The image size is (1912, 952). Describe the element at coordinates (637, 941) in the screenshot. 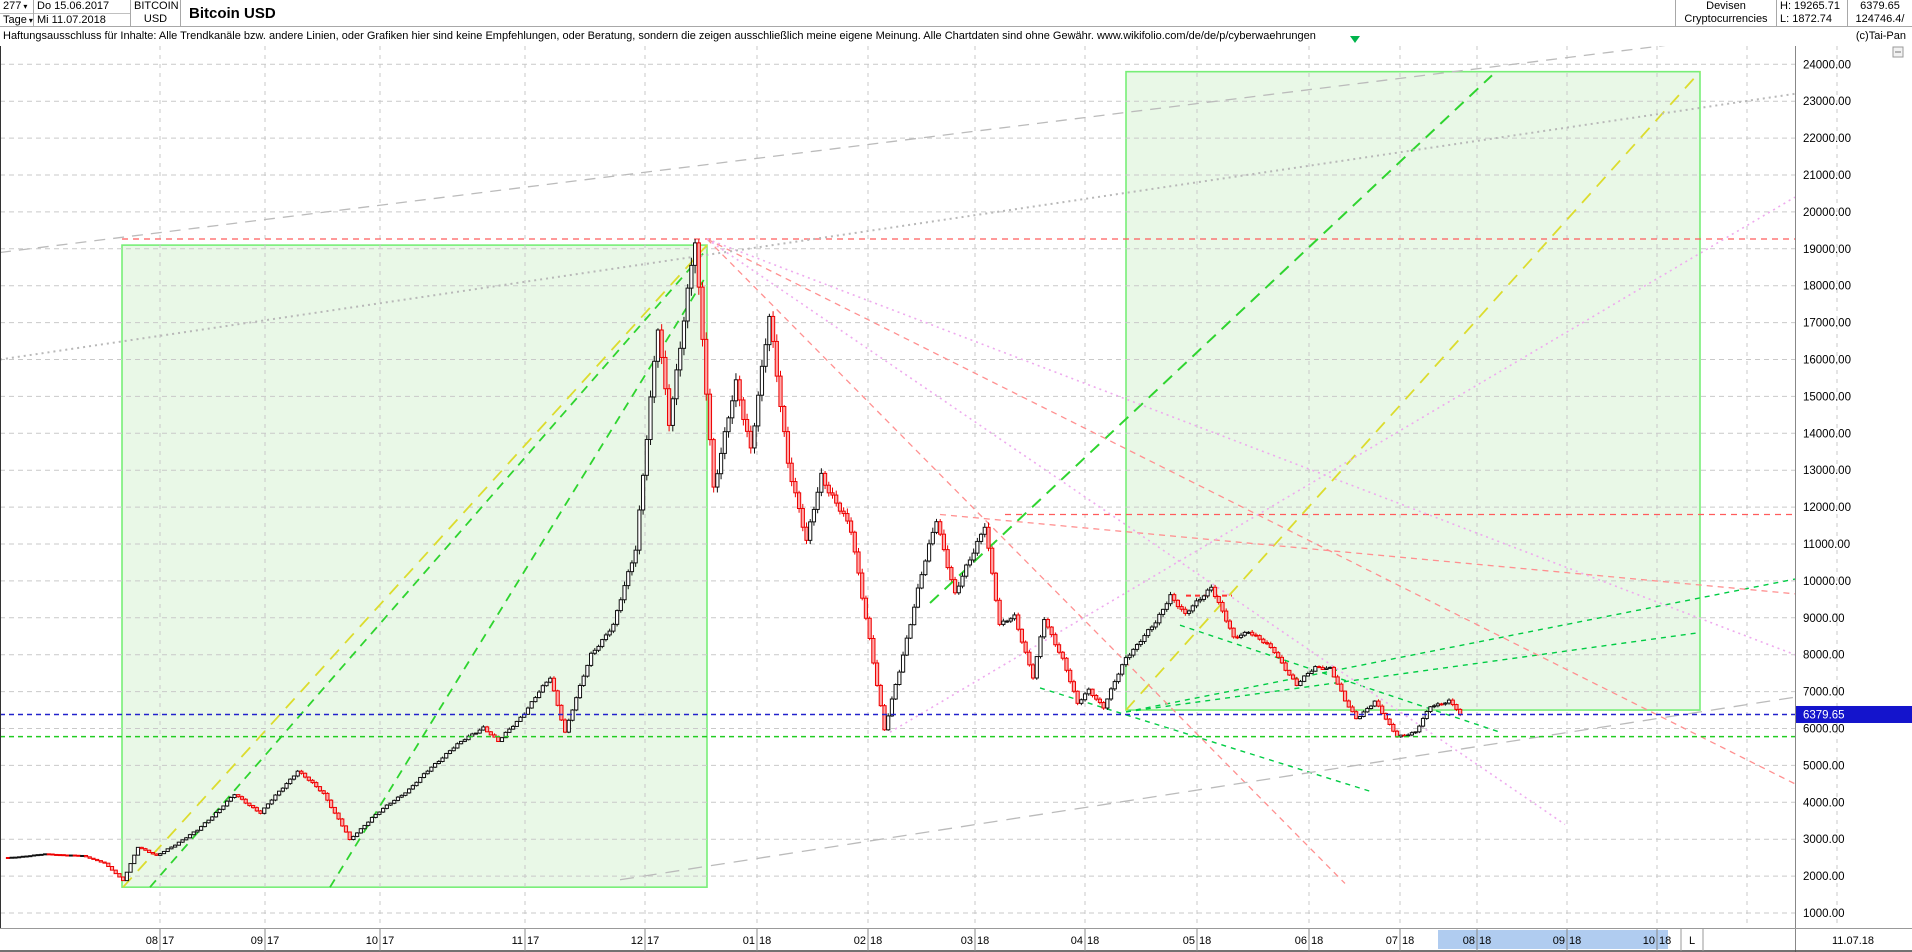

I see `svg-text: 12` at that location.